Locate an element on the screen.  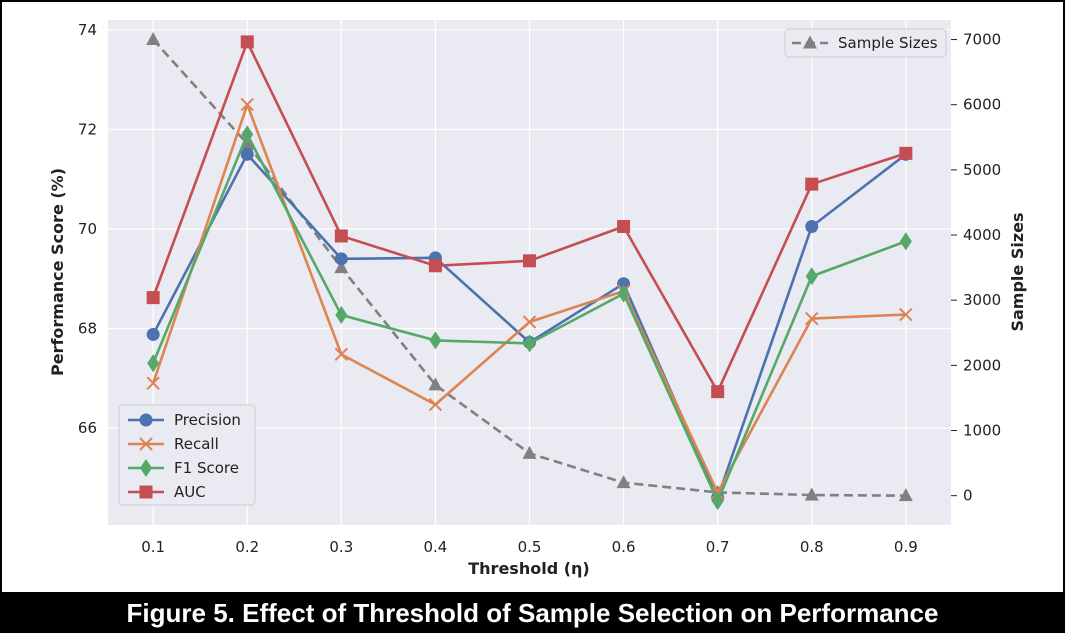
y-tick-label: 68 is located at coordinates (87, 328).